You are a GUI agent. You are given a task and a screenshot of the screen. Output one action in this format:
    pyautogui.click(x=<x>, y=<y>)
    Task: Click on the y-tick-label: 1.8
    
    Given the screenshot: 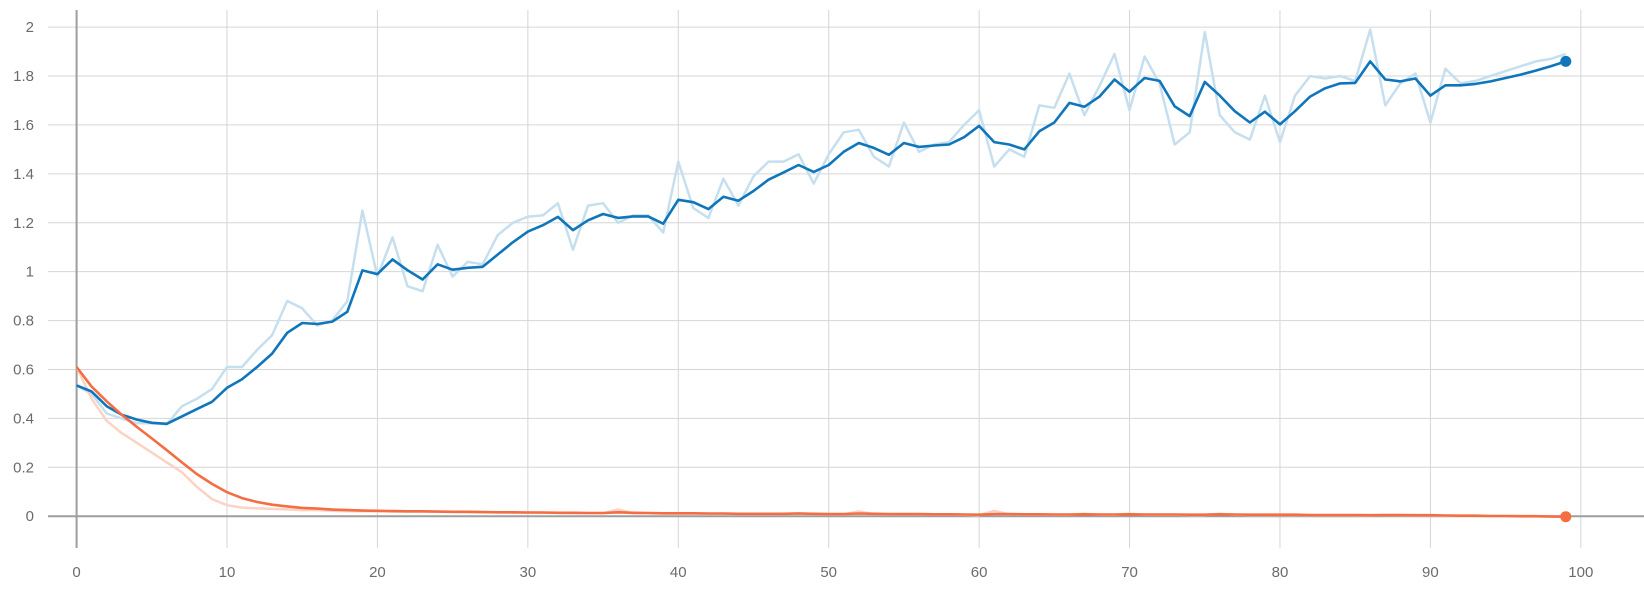 What is the action you would take?
    pyautogui.click(x=23, y=76)
    